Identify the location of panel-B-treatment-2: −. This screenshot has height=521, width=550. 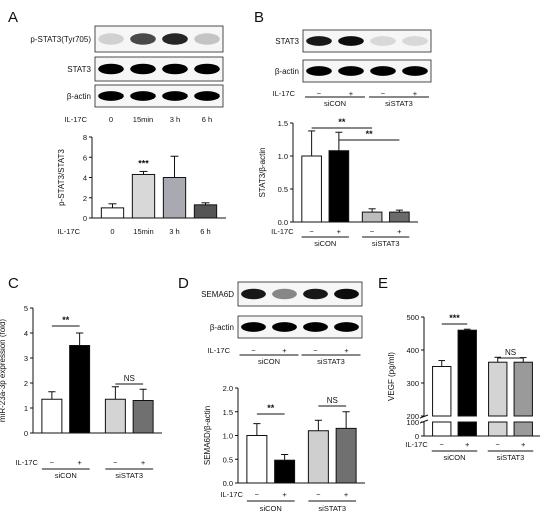
(383, 93).